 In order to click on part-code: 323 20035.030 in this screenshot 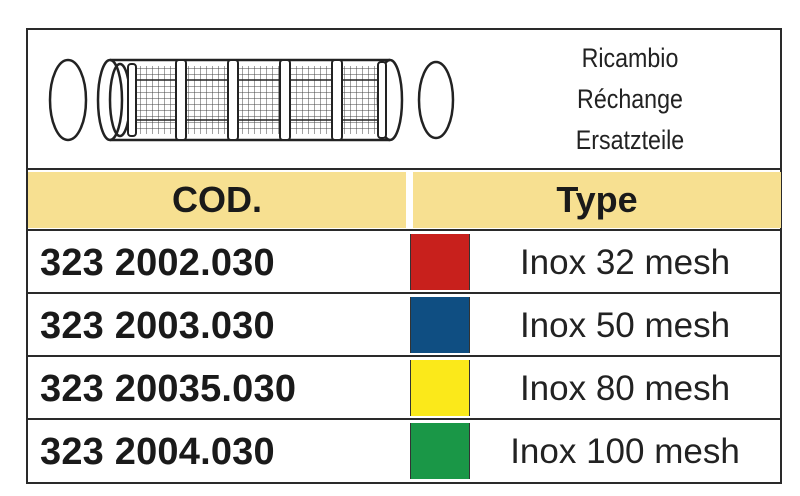, I will do `click(168, 389)`.